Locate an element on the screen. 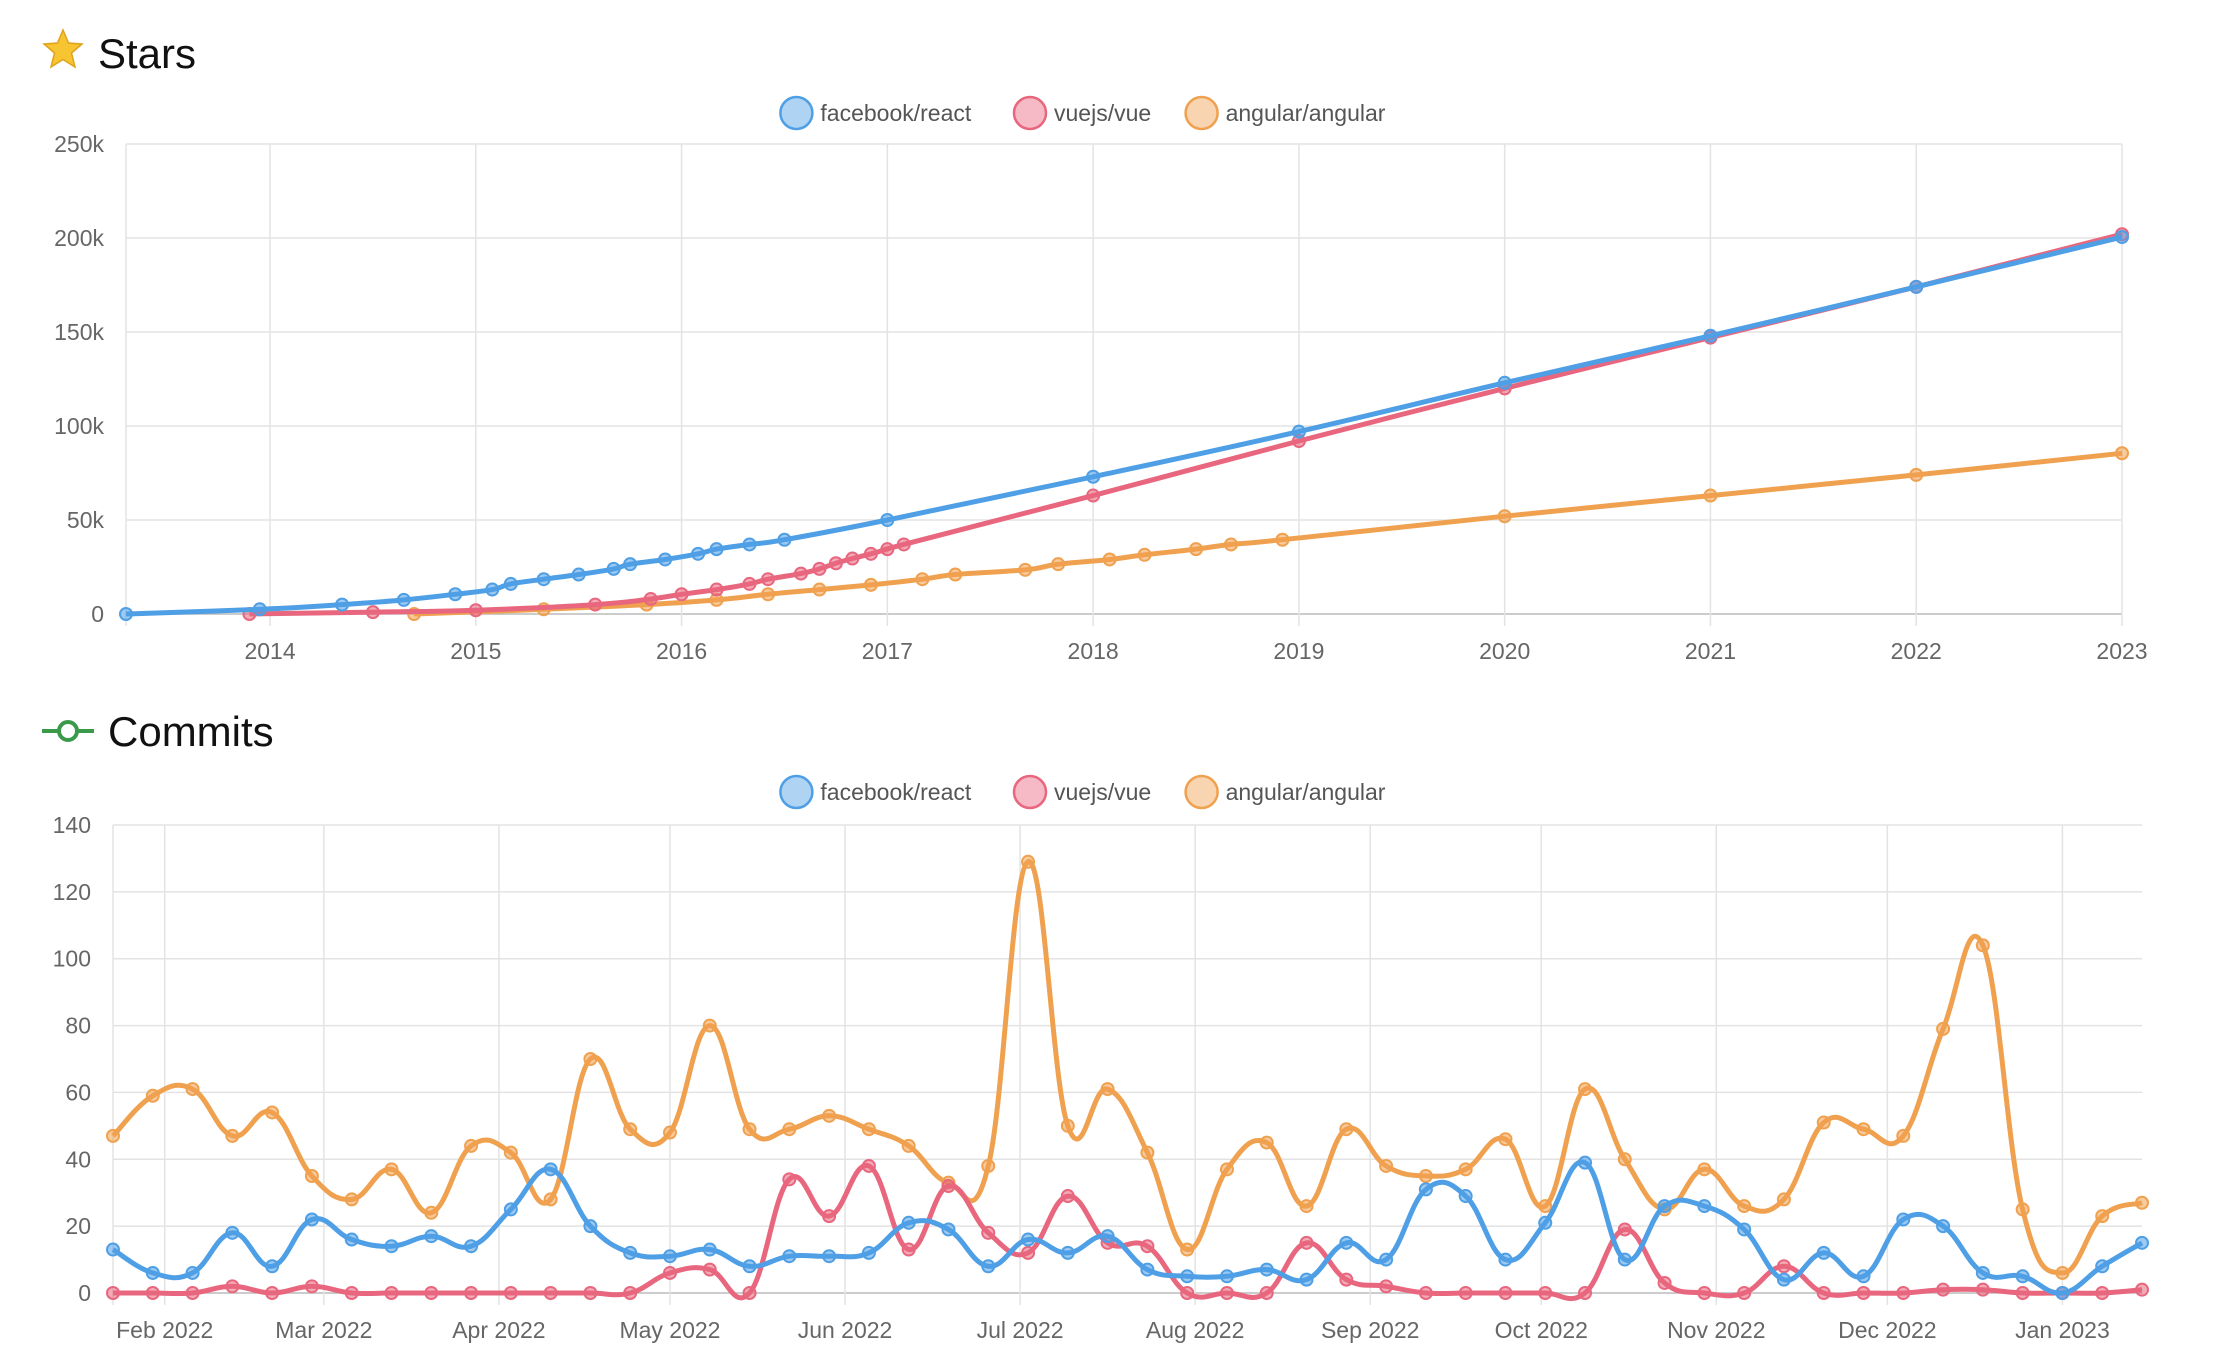 The height and width of the screenshot is (1358, 2222). commits-y-tick-label: 80 is located at coordinates (78, 1026).